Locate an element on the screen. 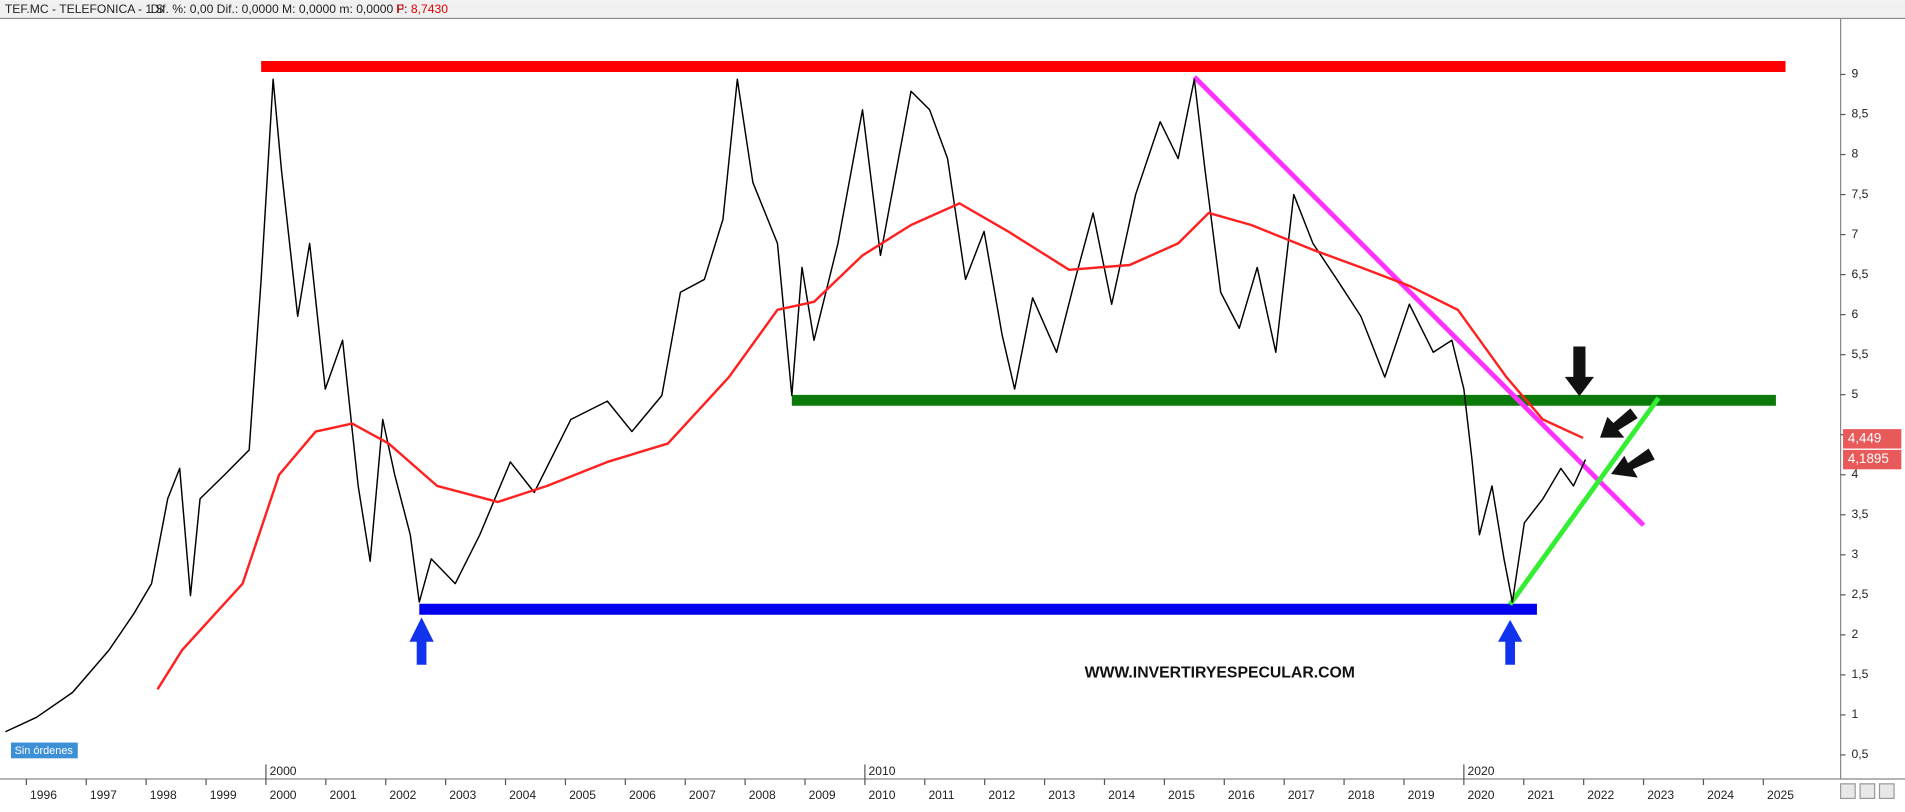 The image size is (1905, 812). x-tick-label: 2014 is located at coordinates (1121, 795).